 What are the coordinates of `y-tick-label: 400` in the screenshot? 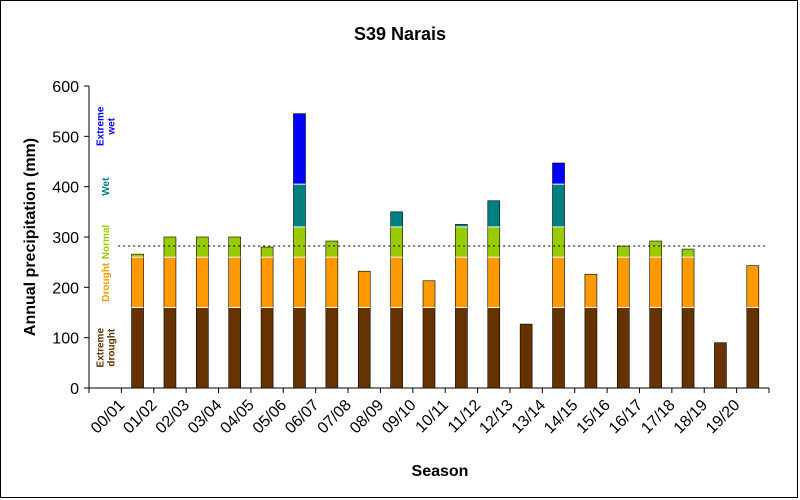 It's located at (65, 188).